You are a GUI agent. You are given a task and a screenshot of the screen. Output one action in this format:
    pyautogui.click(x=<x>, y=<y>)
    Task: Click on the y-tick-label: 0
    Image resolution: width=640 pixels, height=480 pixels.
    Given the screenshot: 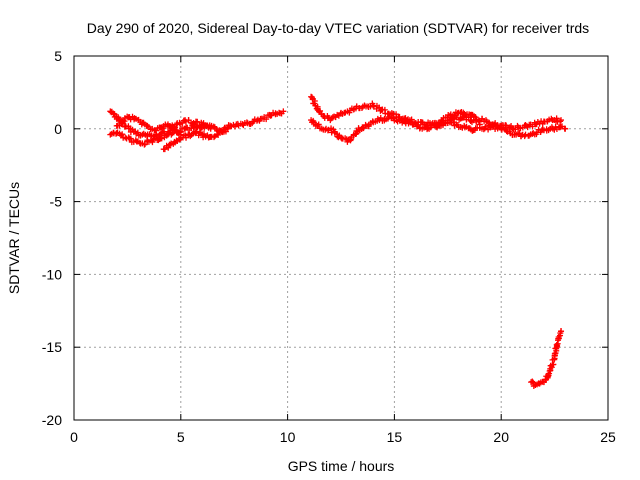 What is the action you would take?
    pyautogui.click(x=58, y=129)
    